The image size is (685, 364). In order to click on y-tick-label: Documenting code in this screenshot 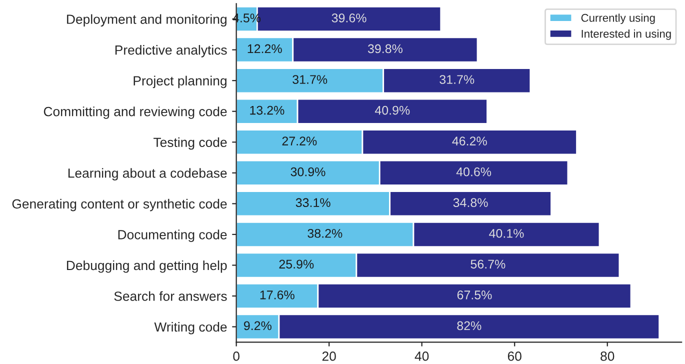, I will do `click(172, 236)`.